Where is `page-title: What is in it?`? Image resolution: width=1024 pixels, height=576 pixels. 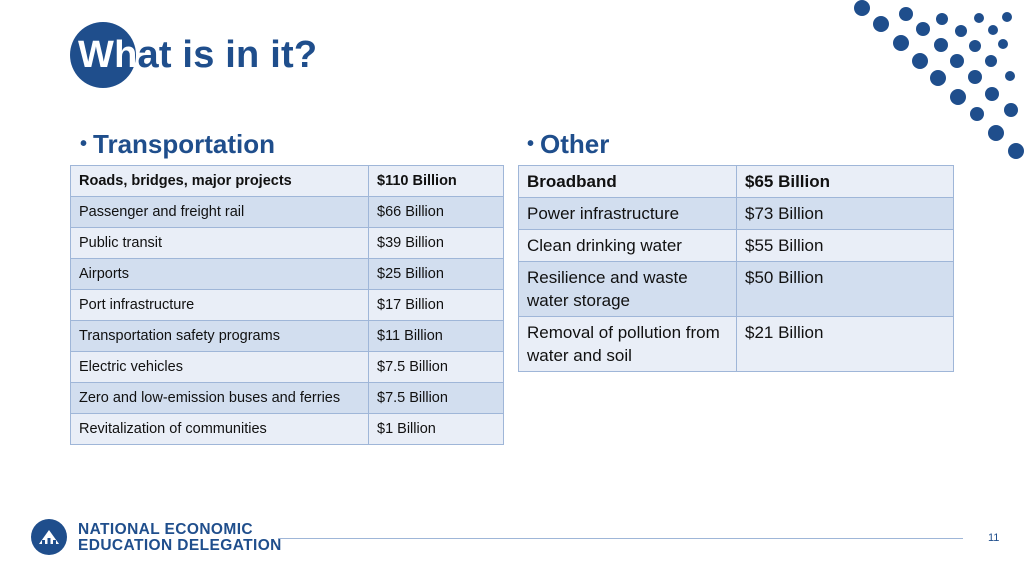 page-title: What is in it? is located at coordinates (197, 55).